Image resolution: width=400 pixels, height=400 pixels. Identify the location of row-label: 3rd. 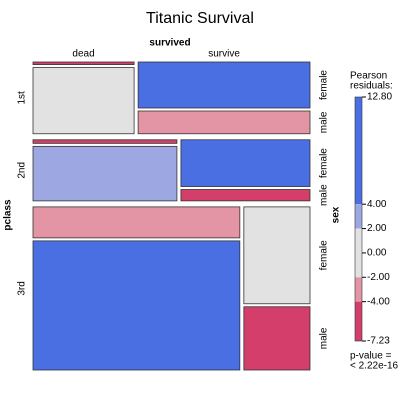
(22, 288).